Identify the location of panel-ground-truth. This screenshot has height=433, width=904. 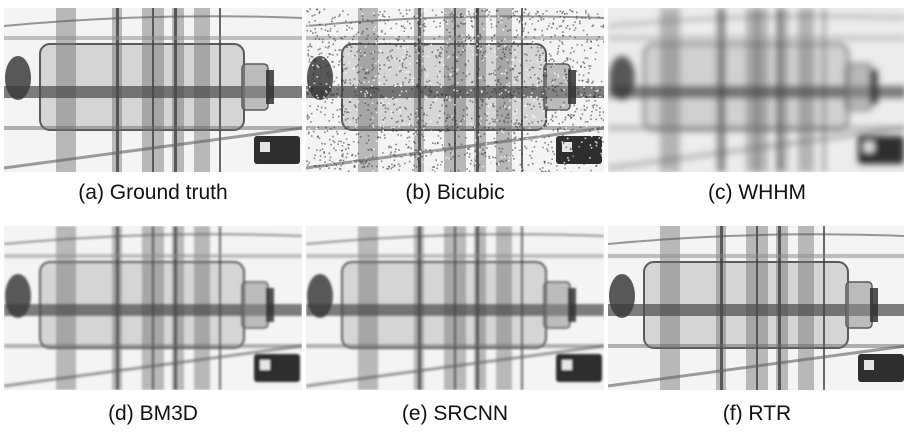
(153, 90).